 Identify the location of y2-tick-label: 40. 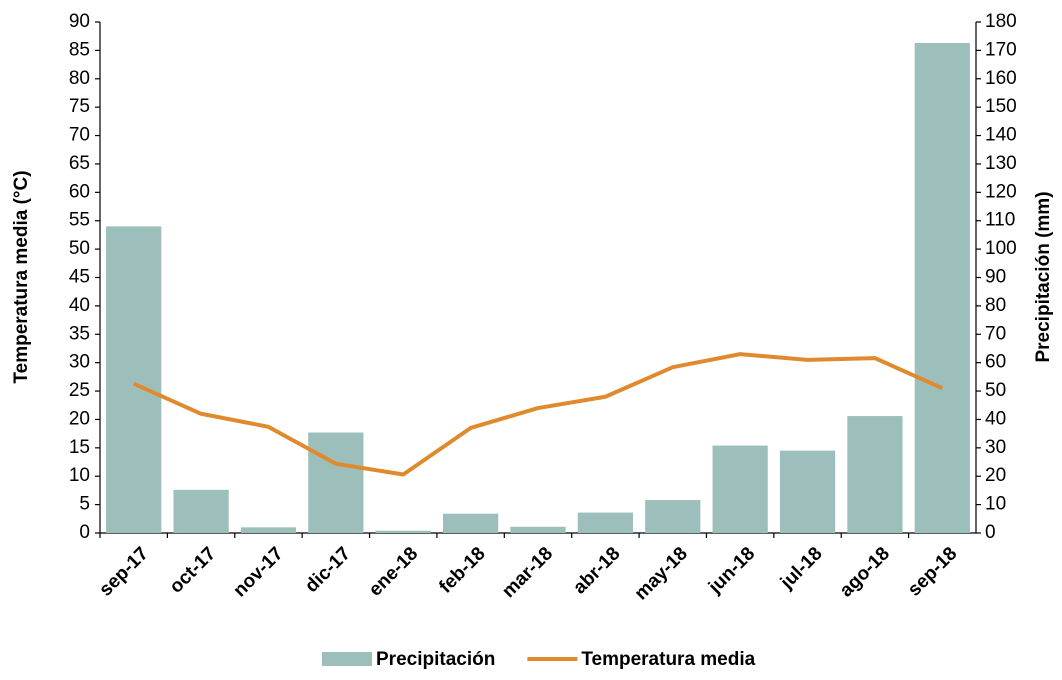
(995, 418).